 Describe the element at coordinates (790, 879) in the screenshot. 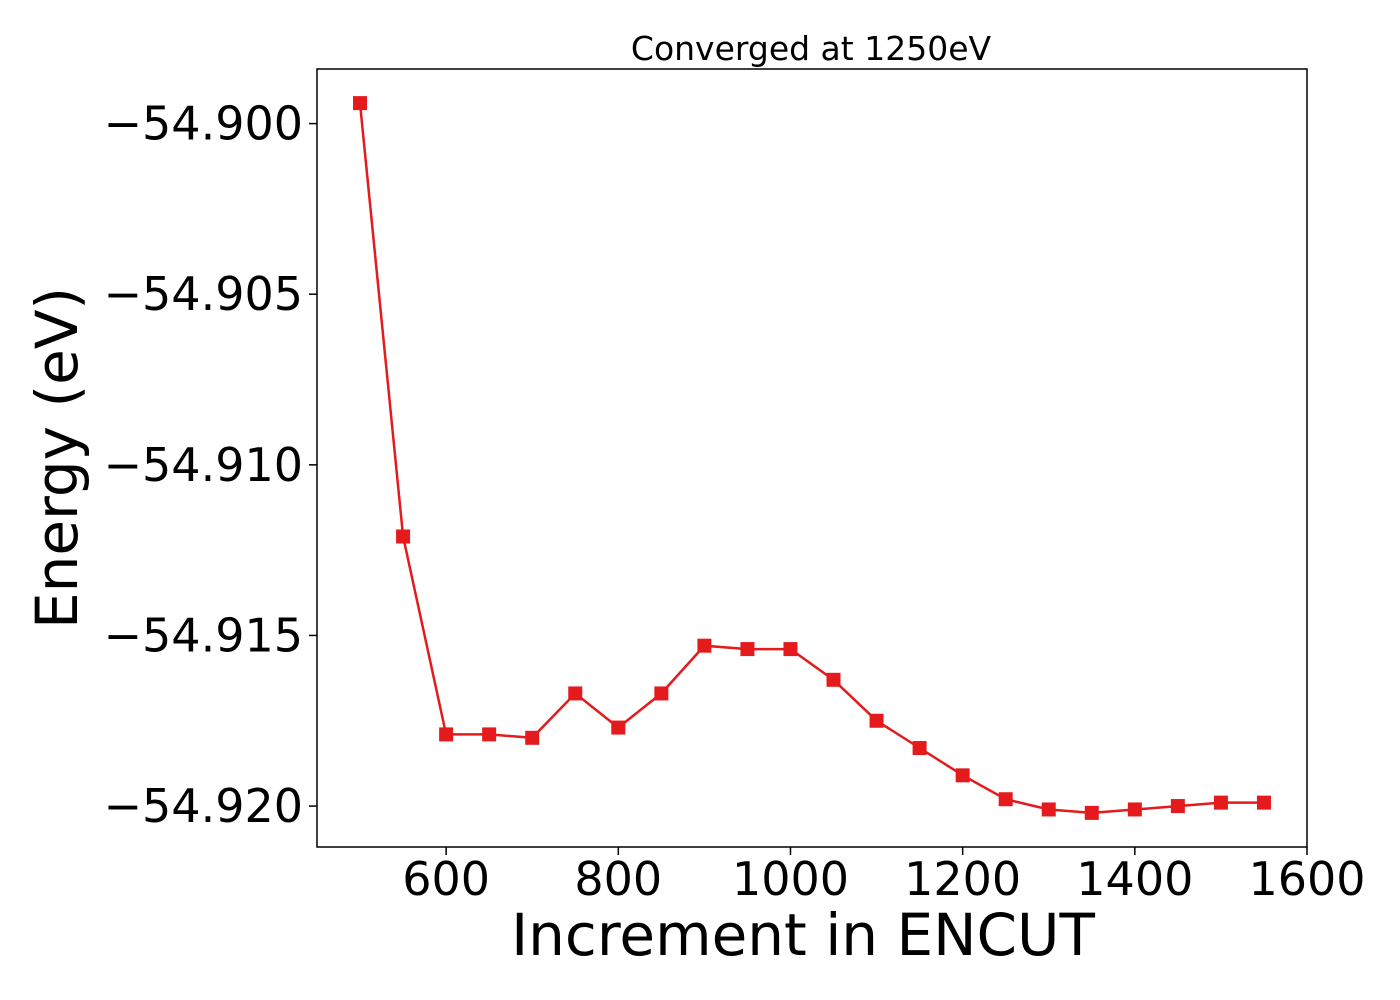

I see `x-tick-label: 1000` at that location.